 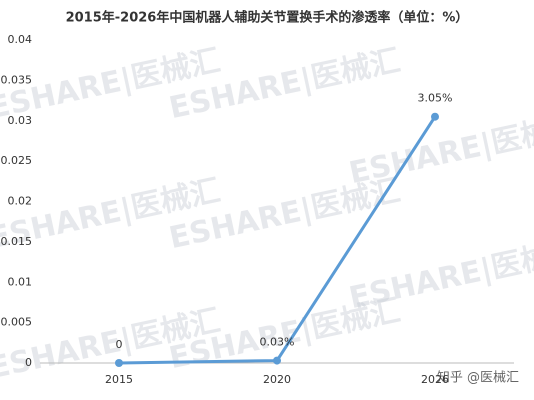 What do you see at coordinates (119, 379) in the screenshot?
I see `x-tick-label: 2015` at bounding box center [119, 379].